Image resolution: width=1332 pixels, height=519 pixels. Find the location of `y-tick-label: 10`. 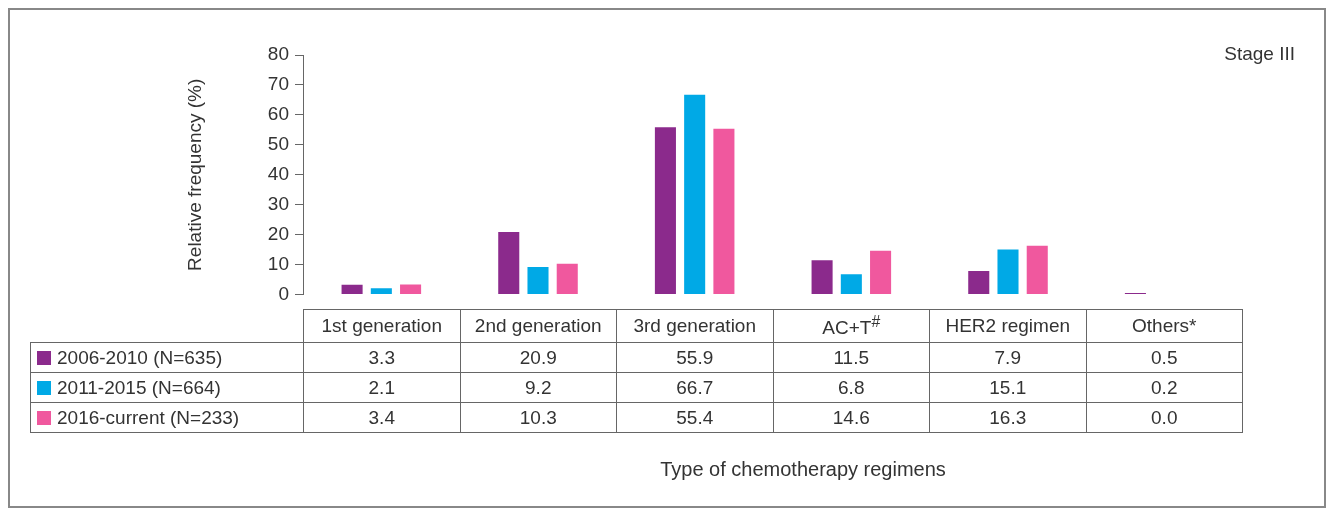

y-tick-label: 10 is located at coordinates (278, 263).